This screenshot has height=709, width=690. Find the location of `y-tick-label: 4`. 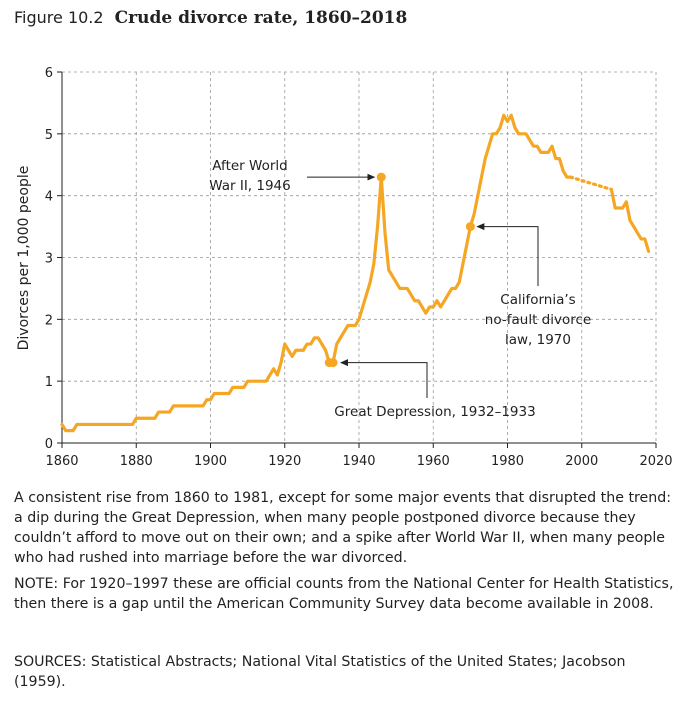

y-tick-label: 4 is located at coordinates (49, 197).